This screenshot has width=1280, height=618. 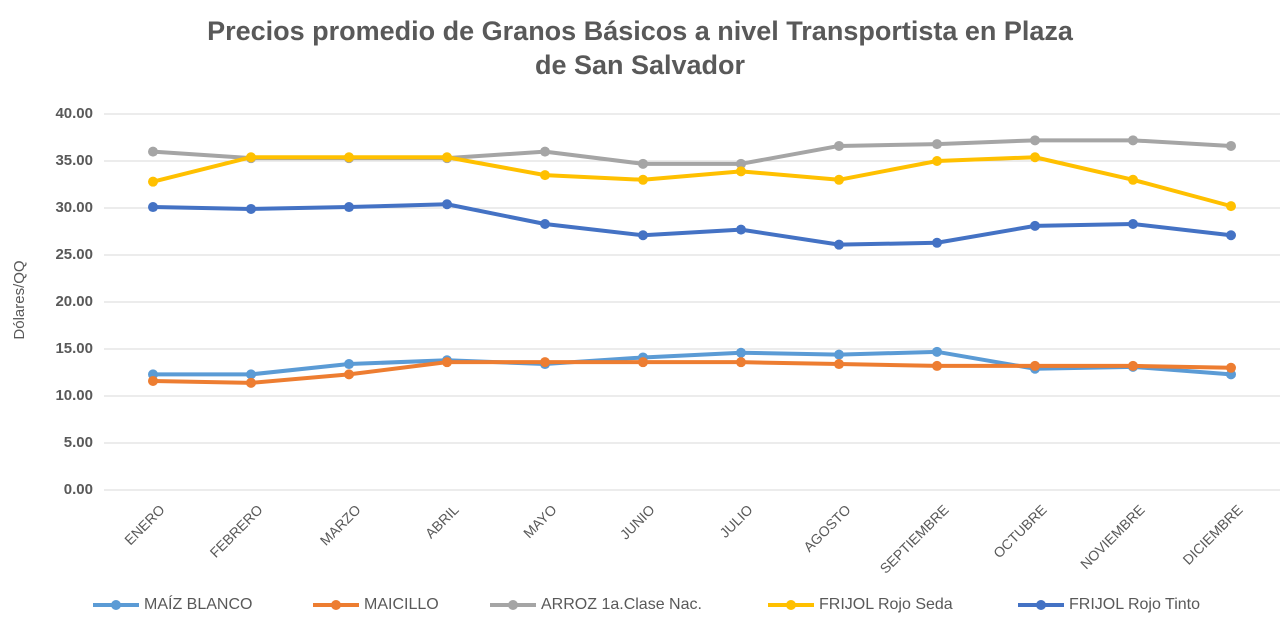 I want to click on x-tick-label: JUNIO, so click(x=637, y=521).